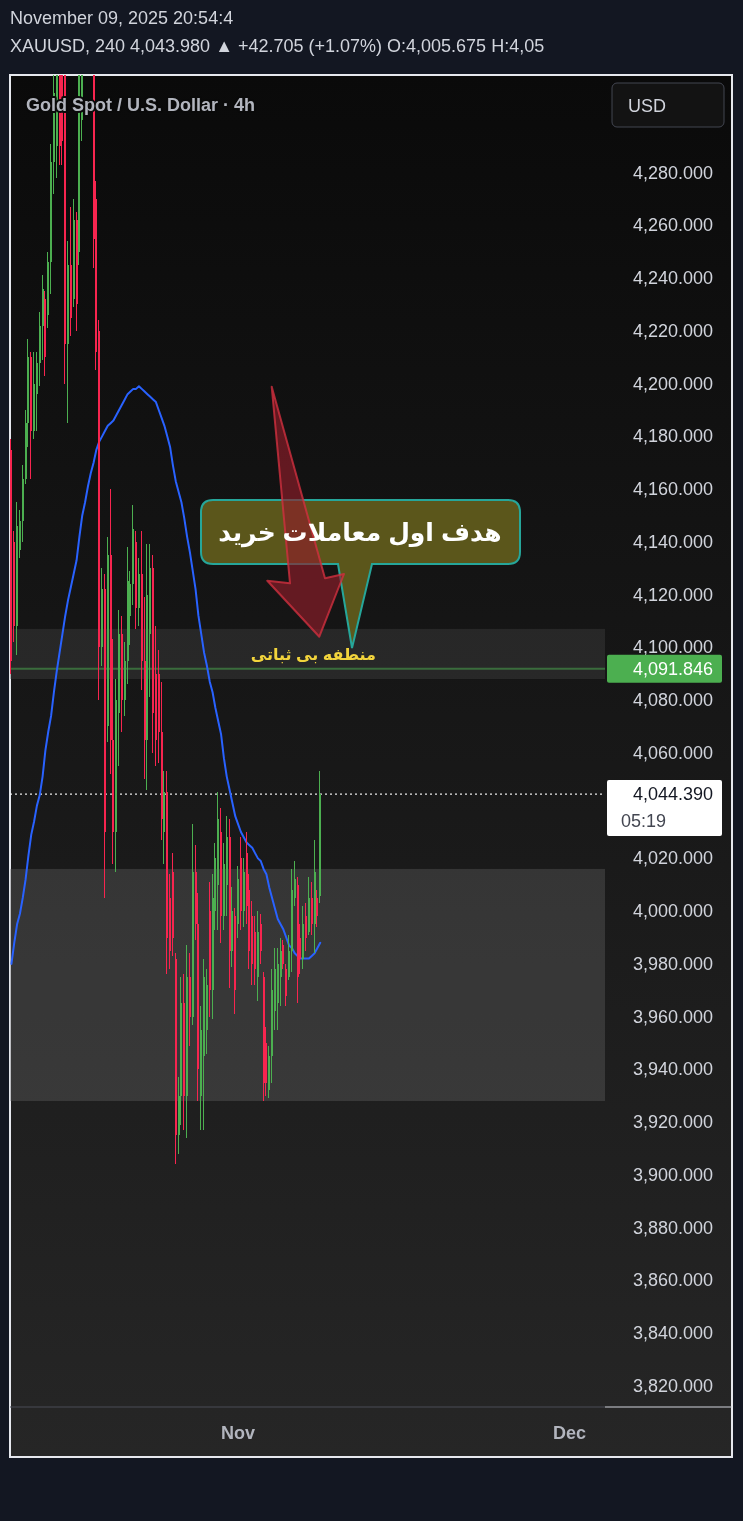 The width and height of the screenshot is (743, 1521). I want to click on ytick: 3,820.000, so click(672, 1385).